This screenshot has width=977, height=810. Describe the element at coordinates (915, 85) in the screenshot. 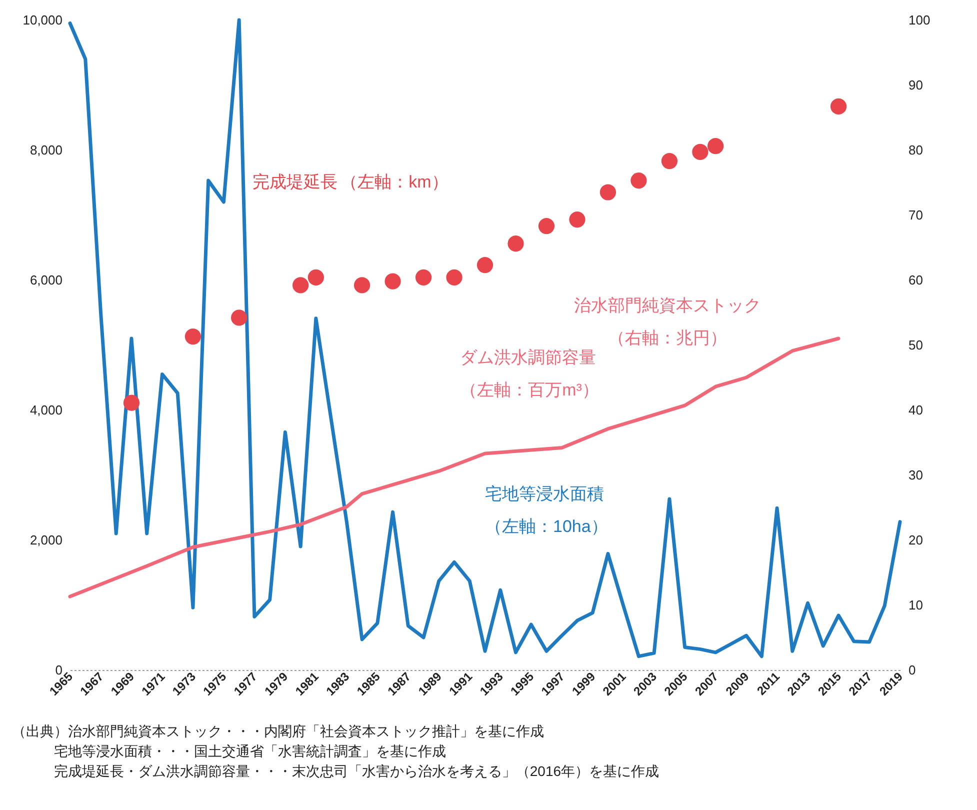

I see `y2-tick-label: 90` at that location.